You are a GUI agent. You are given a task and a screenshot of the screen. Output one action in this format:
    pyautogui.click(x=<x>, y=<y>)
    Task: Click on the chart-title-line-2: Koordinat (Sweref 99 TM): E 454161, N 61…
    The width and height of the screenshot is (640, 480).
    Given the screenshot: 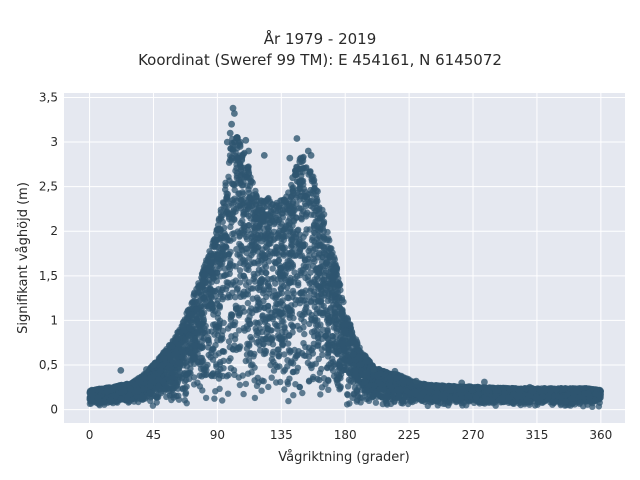 What is the action you would take?
    pyautogui.click(x=320, y=60)
    